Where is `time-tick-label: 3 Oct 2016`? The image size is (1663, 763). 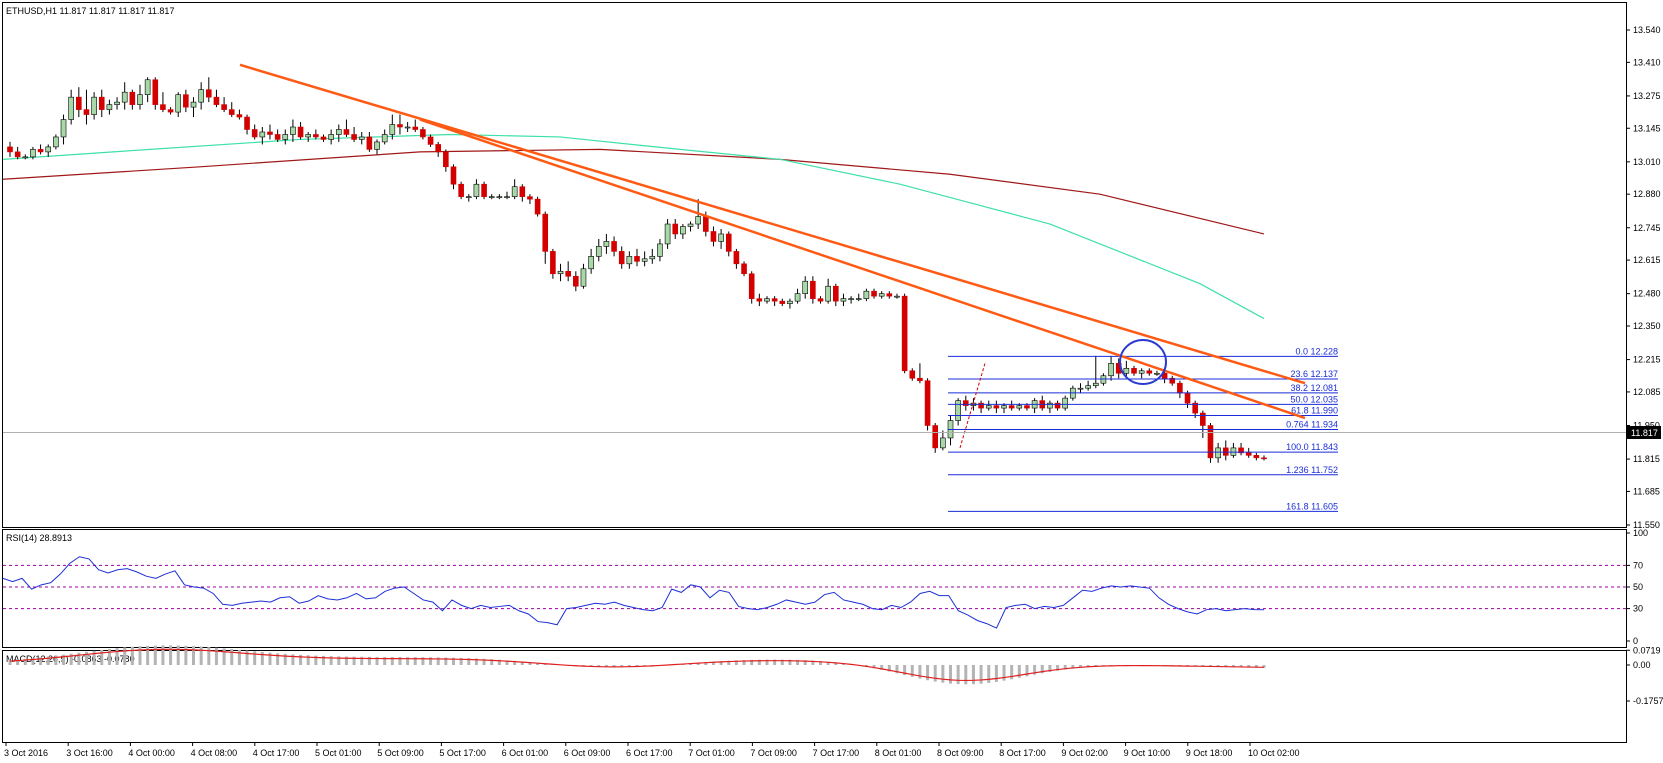
time-tick-label: 3 Oct 2016 is located at coordinates (26, 753).